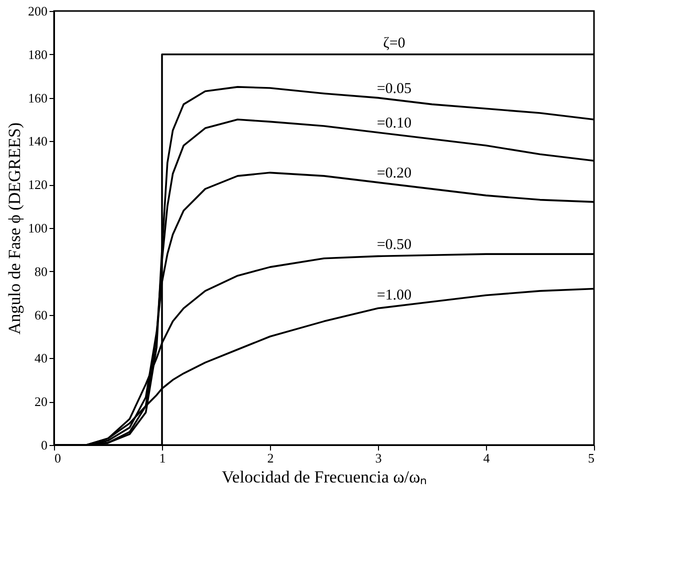 This screenshot has width=698, height=578. What do you see at coordinates (394, 88) in the screenshot?
I see `series-label: =0.05` at bounding box center [394, 88].